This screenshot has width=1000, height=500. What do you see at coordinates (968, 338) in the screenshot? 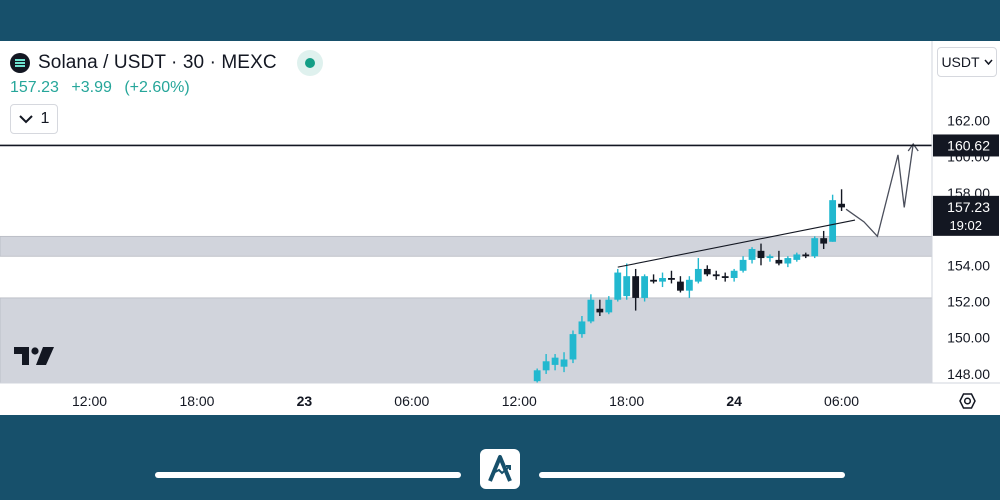
I see `y-tick-label: 150.00` at bounding box center [968, 338].